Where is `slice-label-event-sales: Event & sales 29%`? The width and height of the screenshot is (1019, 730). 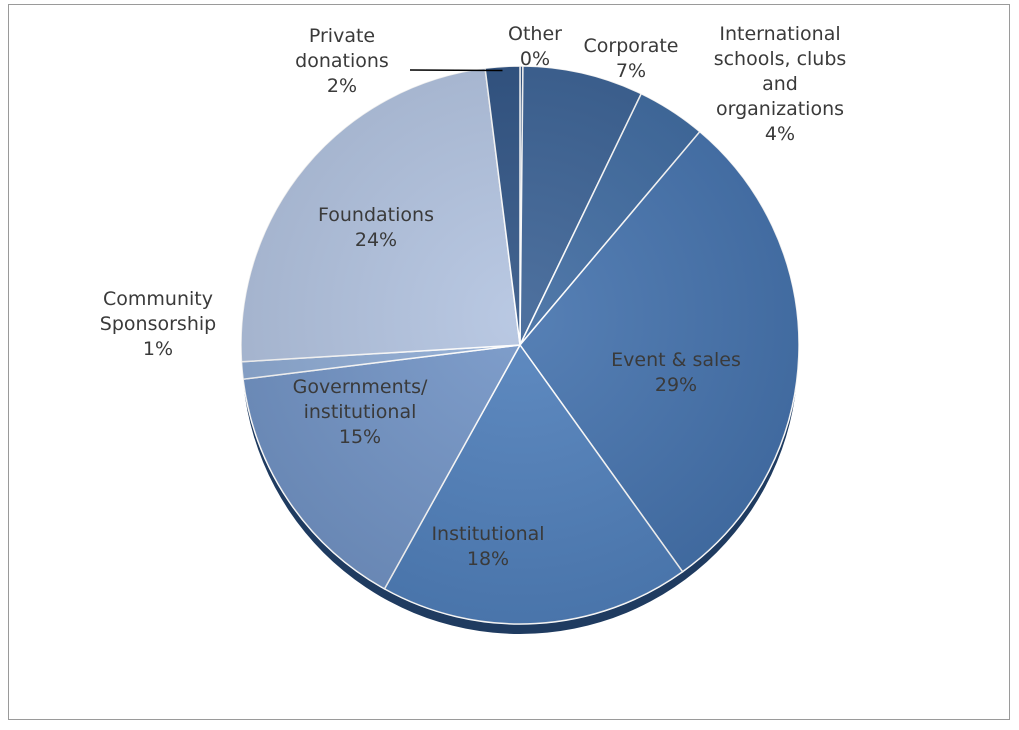
slice-label-event-sales: Event & sales 29% is located at coordinates (676, 372).